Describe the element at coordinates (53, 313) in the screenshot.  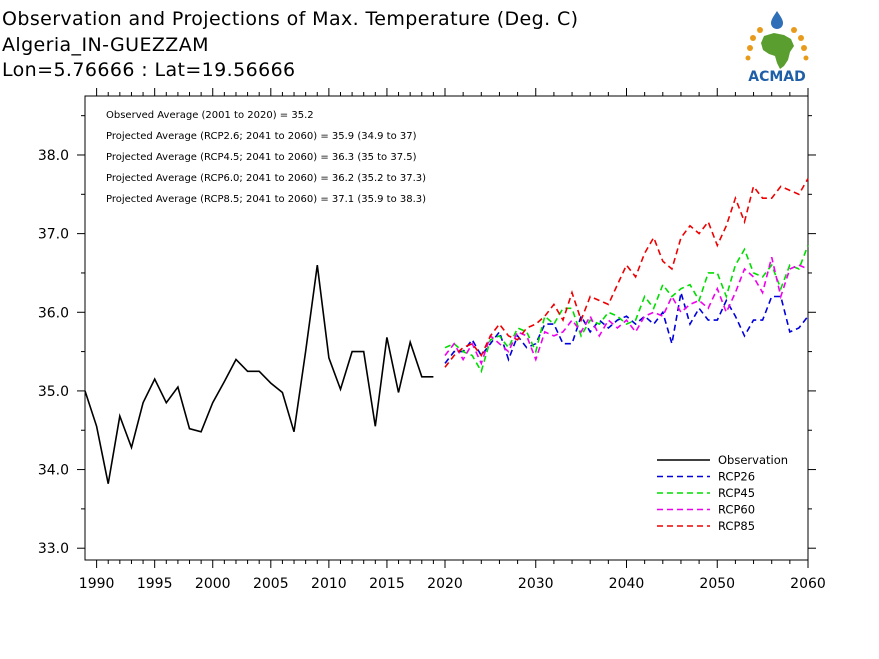
I see `y-tick-label: 36.0` at that location.